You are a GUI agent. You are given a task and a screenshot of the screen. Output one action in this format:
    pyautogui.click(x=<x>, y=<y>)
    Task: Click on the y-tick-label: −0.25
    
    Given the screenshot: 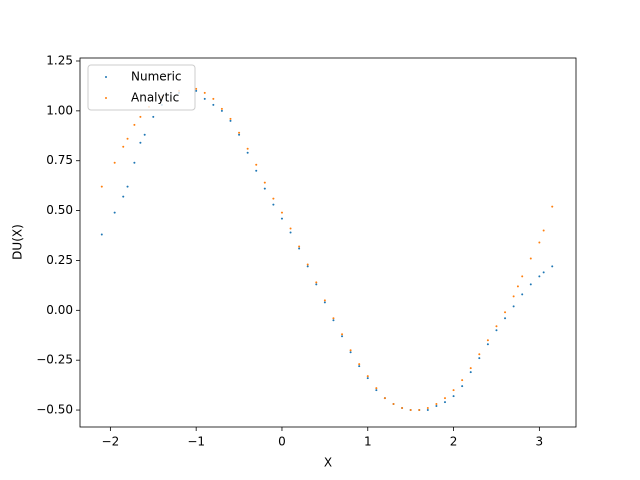 What is the action you would take?
    pyautogui.click(x=54, y=360)
    